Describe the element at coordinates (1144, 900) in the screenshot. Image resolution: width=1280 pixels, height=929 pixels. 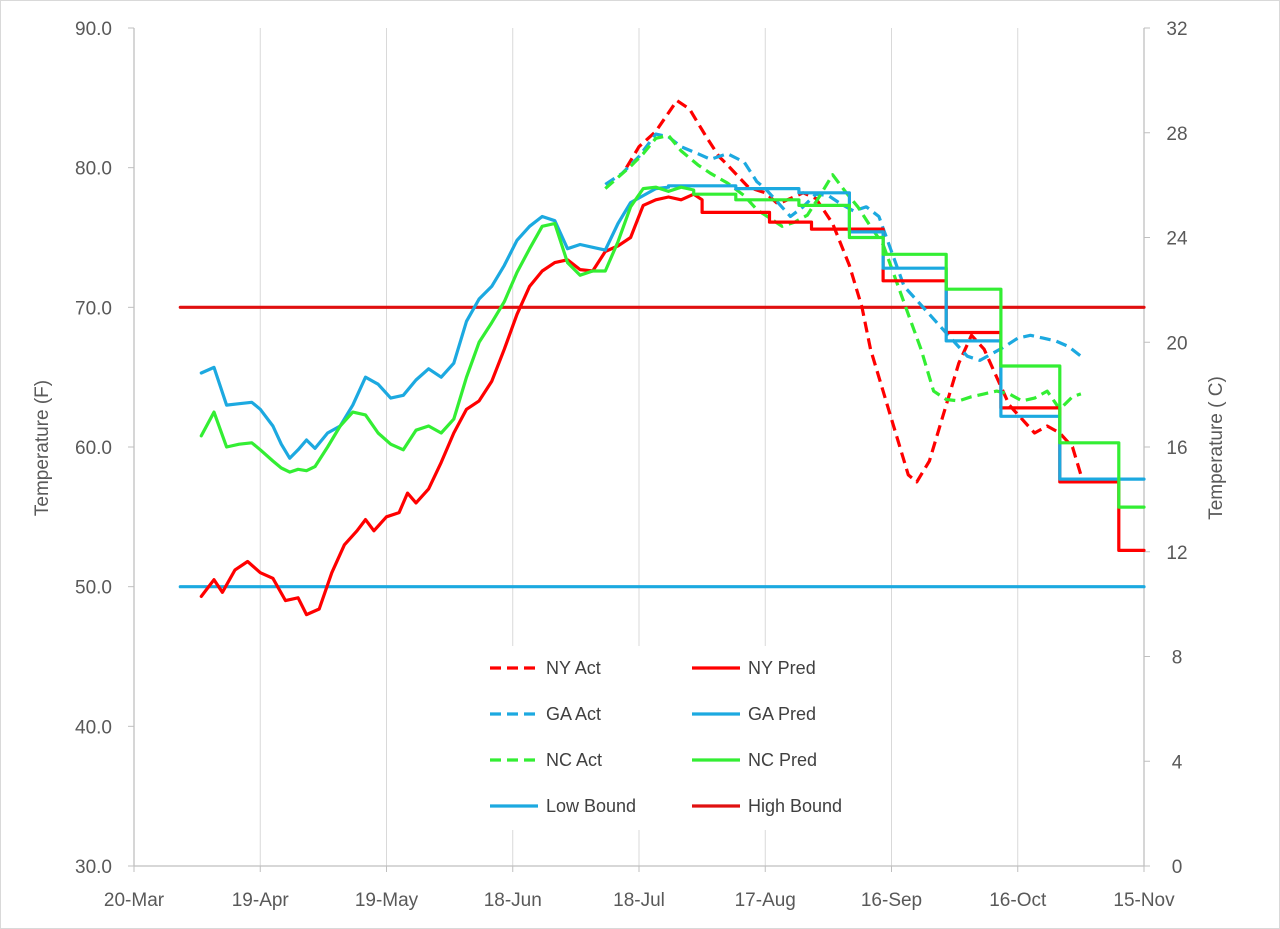
I see `x-tick-label: 15-Nov` at that location.